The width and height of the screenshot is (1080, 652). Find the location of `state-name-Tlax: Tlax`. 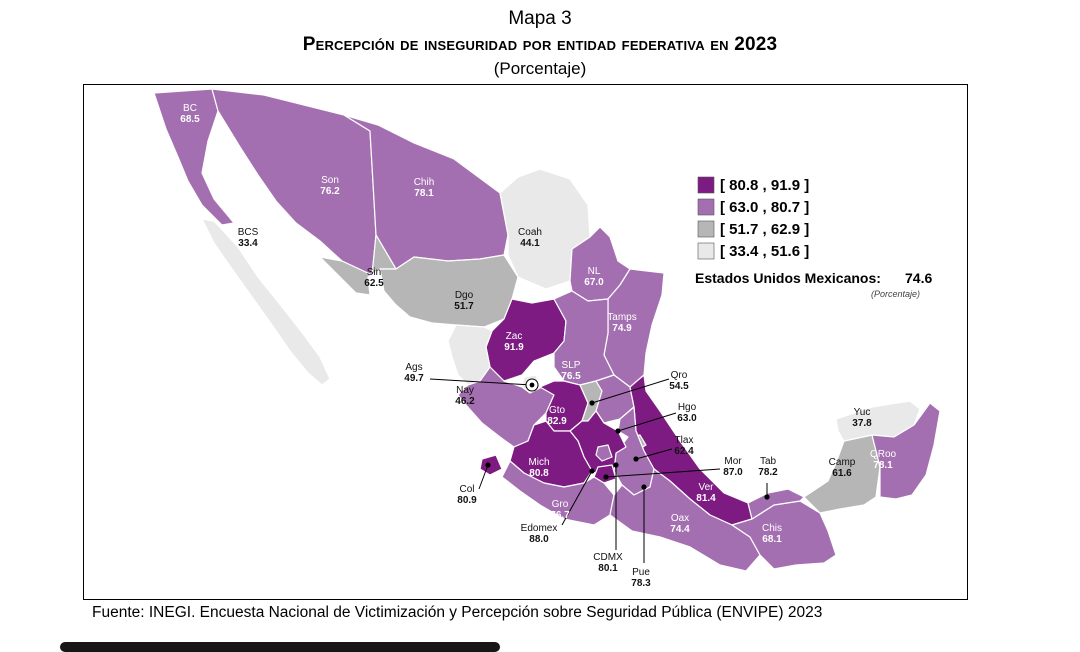

state-name-Tlax: Tlax is located at coordinates (684, 440).